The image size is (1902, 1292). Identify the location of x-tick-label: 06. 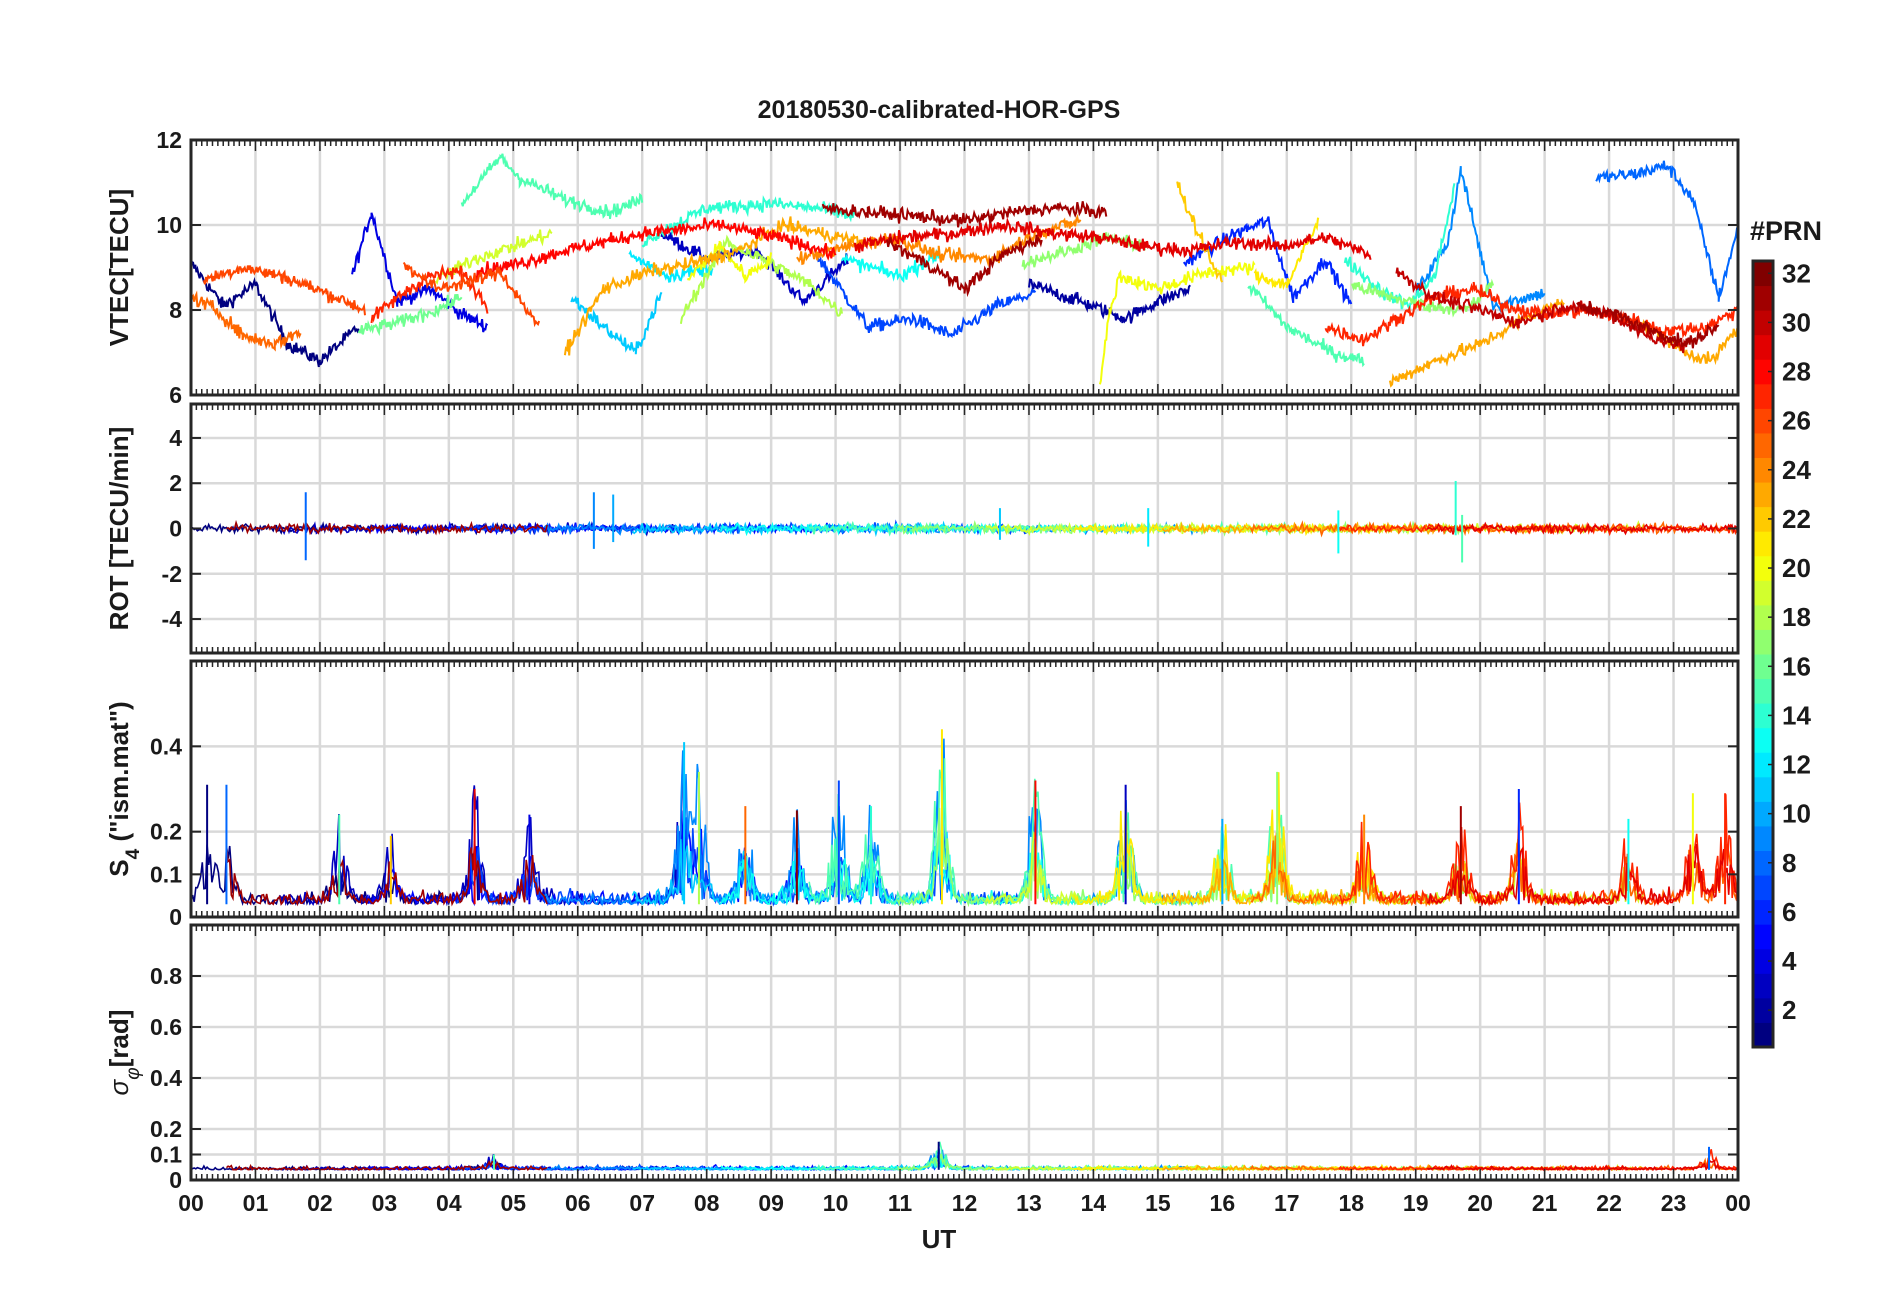
(578, 1203).